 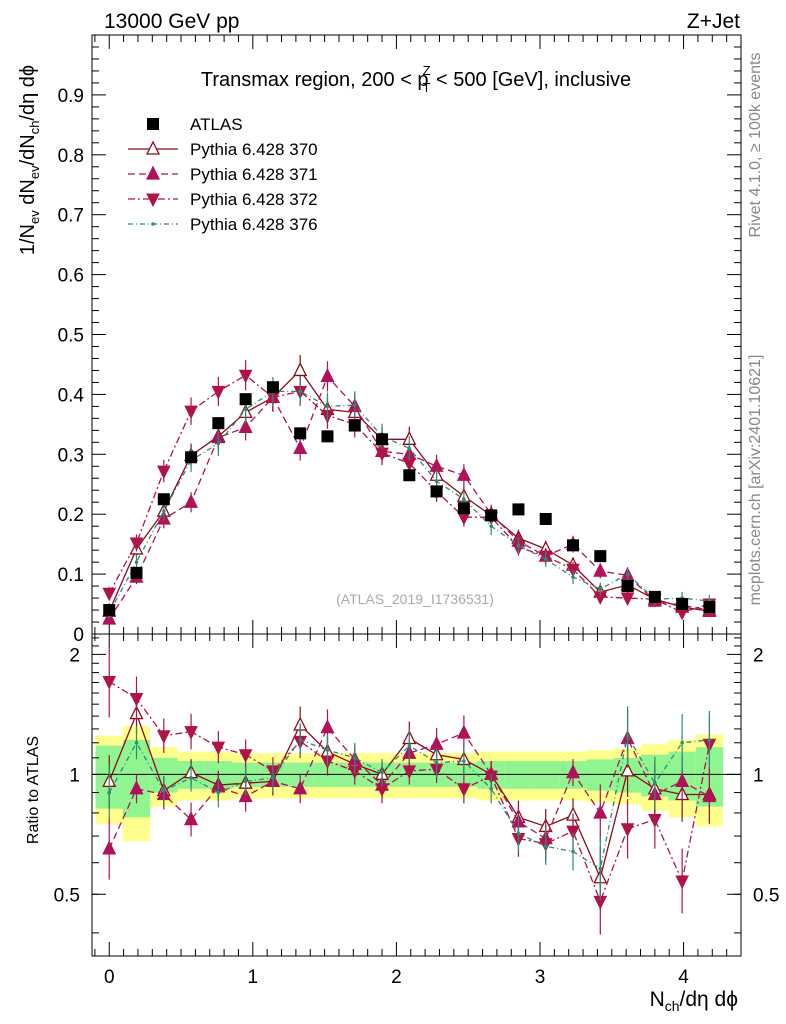 I want to click on y-tick-label: 0.7, so click(x=71, y=216).